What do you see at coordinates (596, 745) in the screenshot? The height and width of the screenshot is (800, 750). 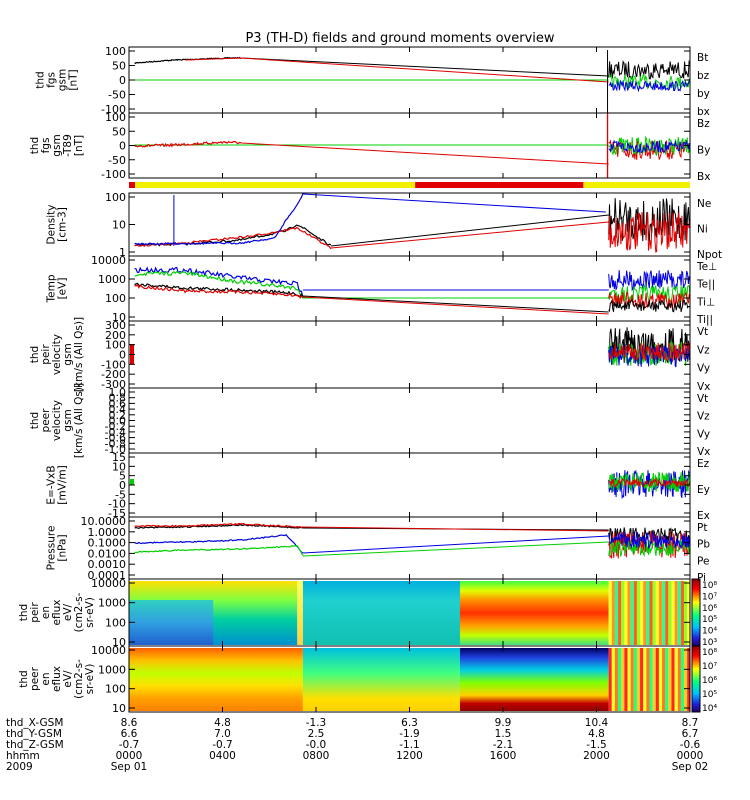 I see `ephemeris-value: -1.5` at bounding box center [596, 745].